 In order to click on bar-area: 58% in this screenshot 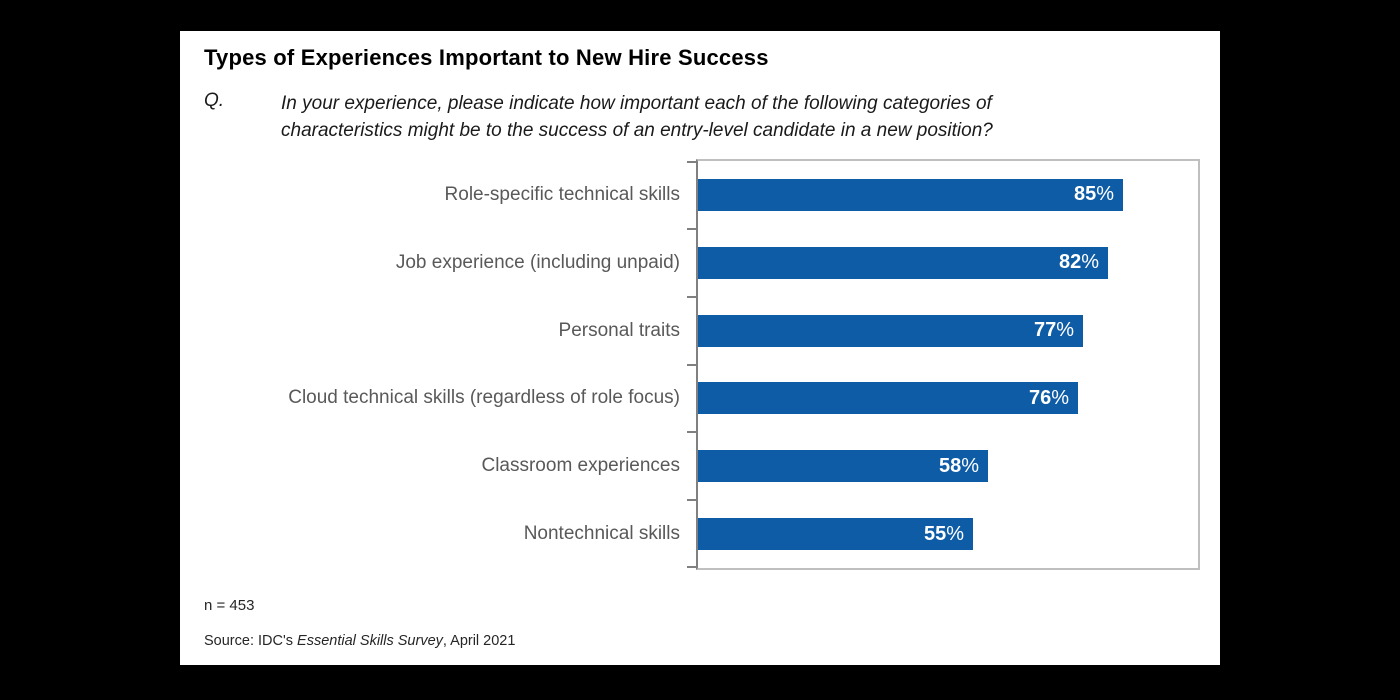, I will do `click(948, 466)`.